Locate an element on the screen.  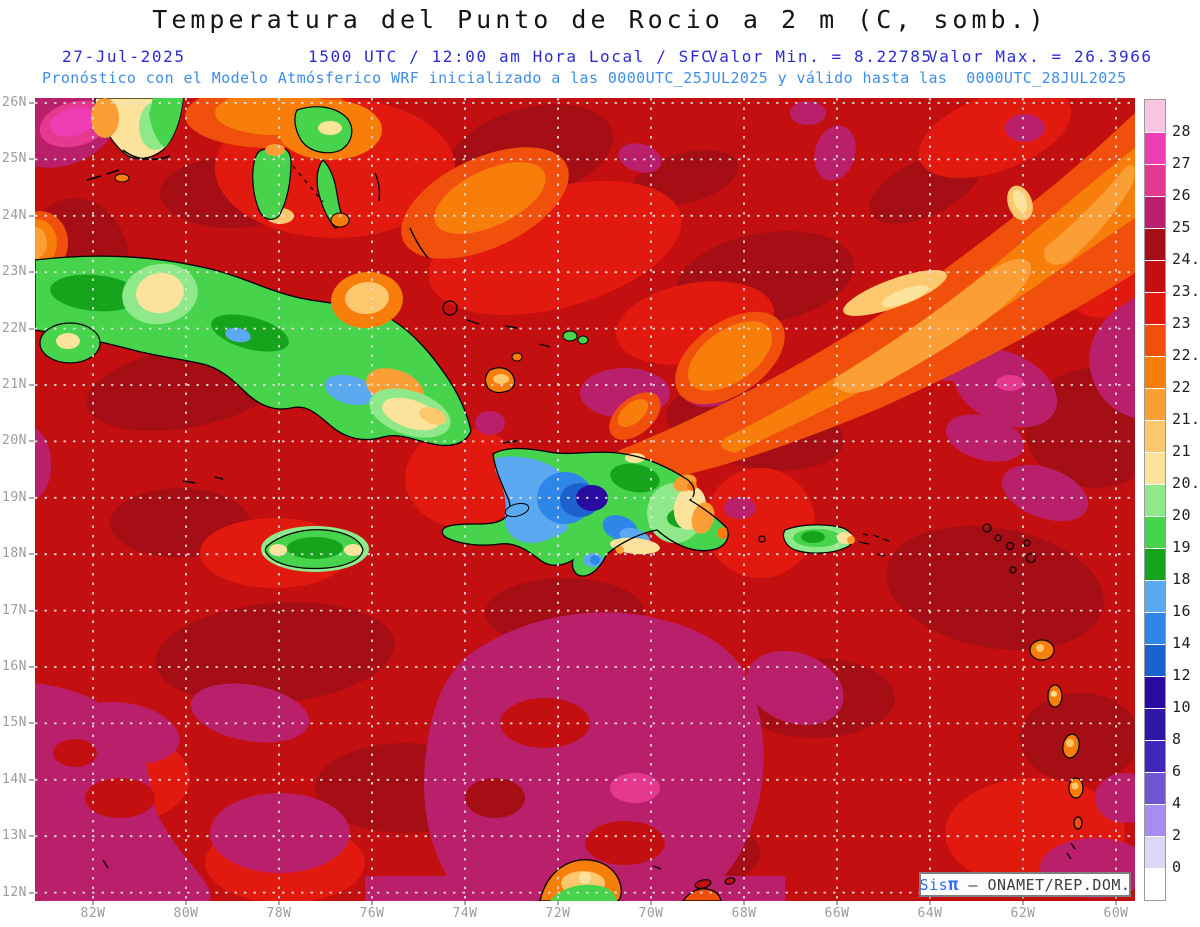
colorbar-boundary-label: 0 is located at coordinates (1177, 867).